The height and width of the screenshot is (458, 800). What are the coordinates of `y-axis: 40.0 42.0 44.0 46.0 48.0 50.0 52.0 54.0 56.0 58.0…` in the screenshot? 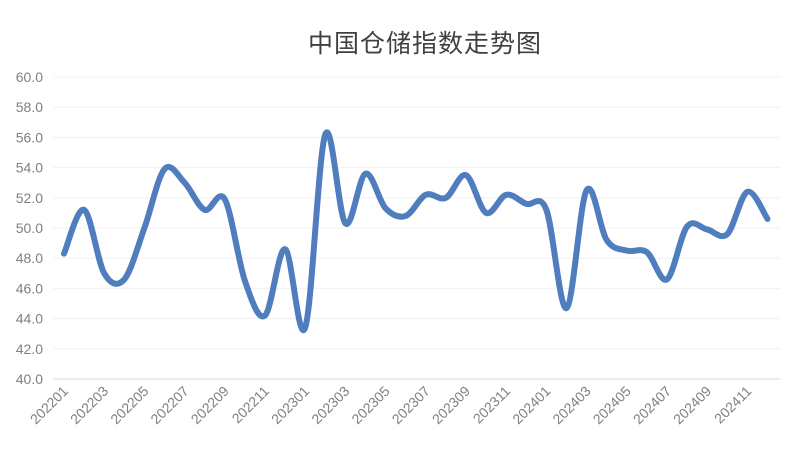 It's located at (29, 228).